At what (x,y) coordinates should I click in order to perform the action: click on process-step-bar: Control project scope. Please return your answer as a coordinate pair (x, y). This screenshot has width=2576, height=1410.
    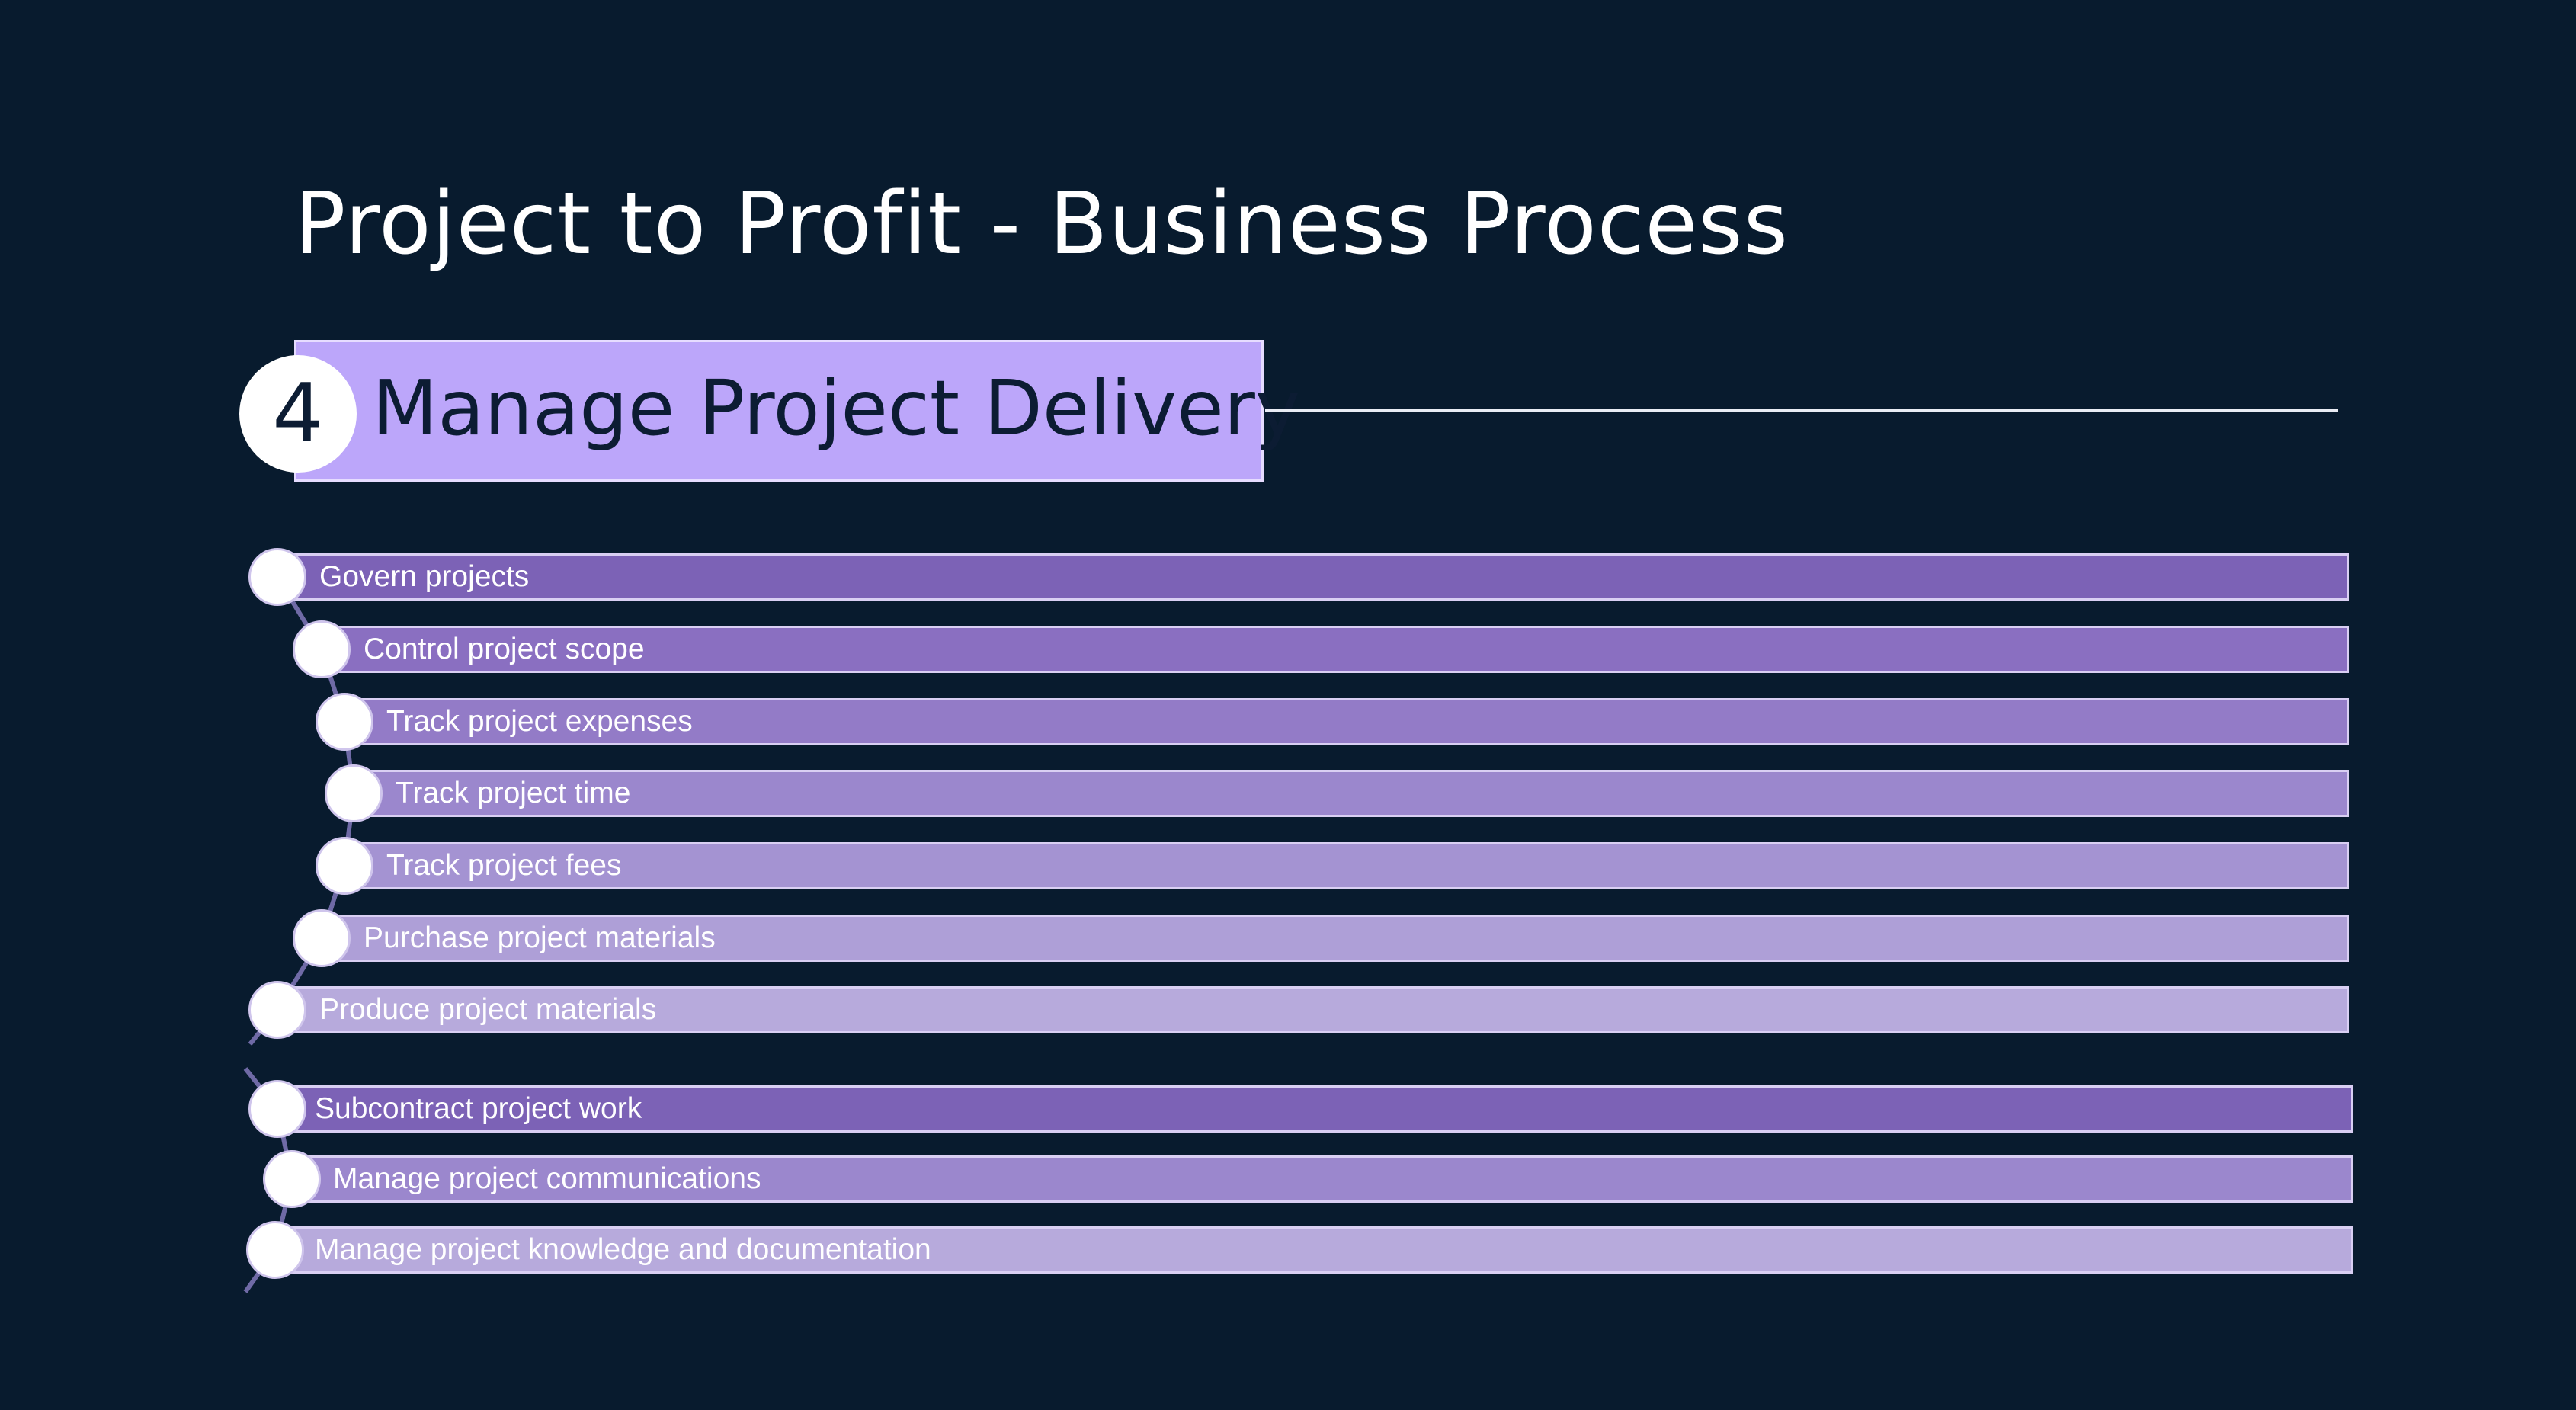
    Looking at the image, I should click on (1343, 649).